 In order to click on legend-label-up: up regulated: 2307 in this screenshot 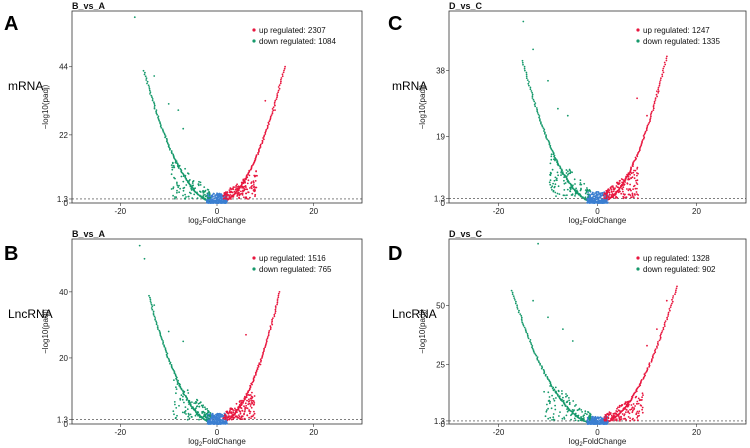, I will do `click(292, 30)`.